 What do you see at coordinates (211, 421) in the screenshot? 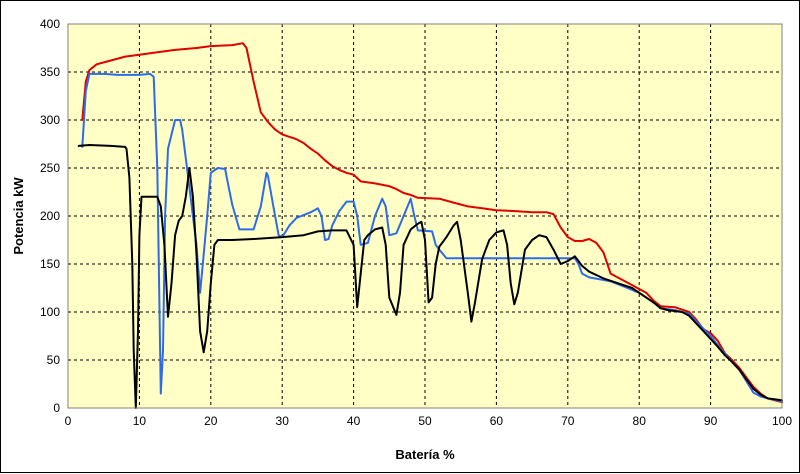
I see `x-tick-label: 20` at bounding box center [211, 421].